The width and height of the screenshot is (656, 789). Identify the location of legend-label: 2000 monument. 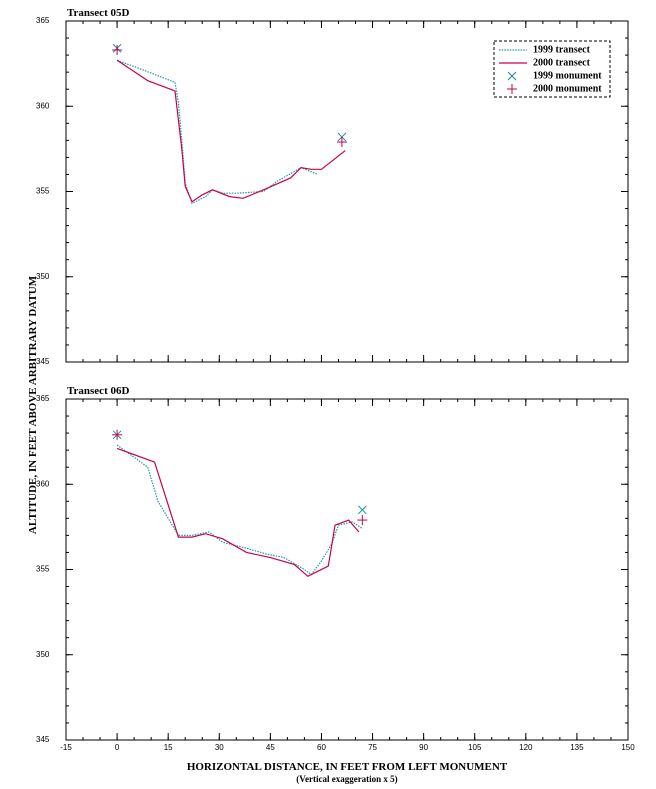
(567, 88).